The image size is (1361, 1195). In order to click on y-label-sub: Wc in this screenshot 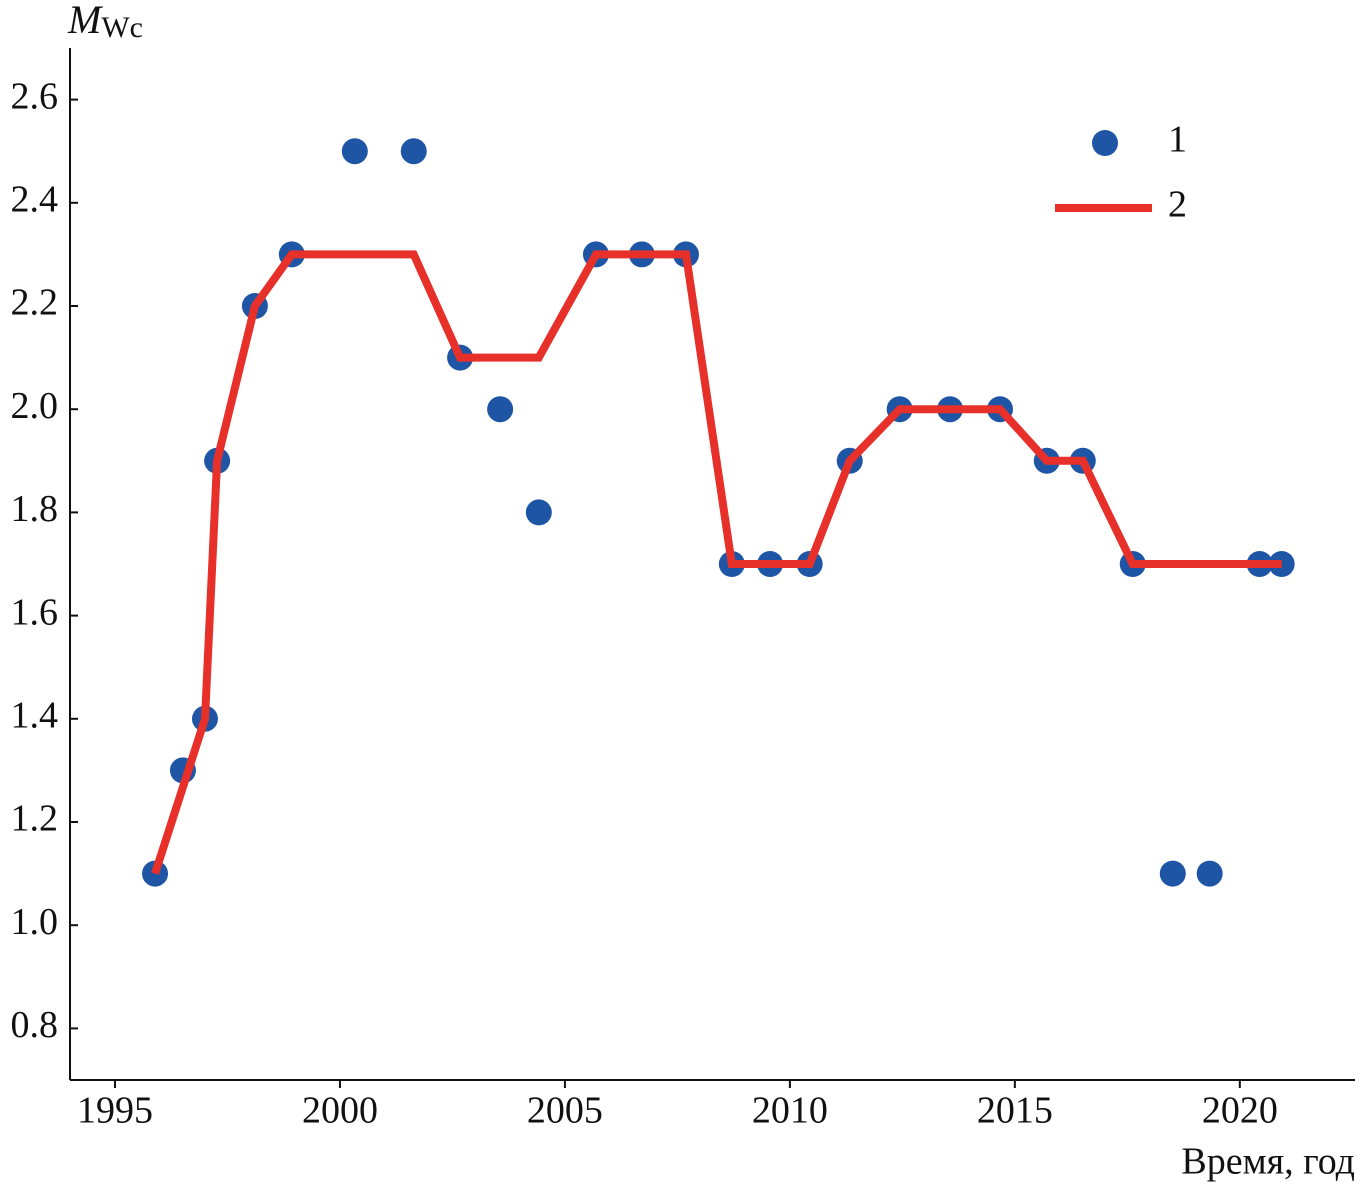, I will do `click(122, 27)`.